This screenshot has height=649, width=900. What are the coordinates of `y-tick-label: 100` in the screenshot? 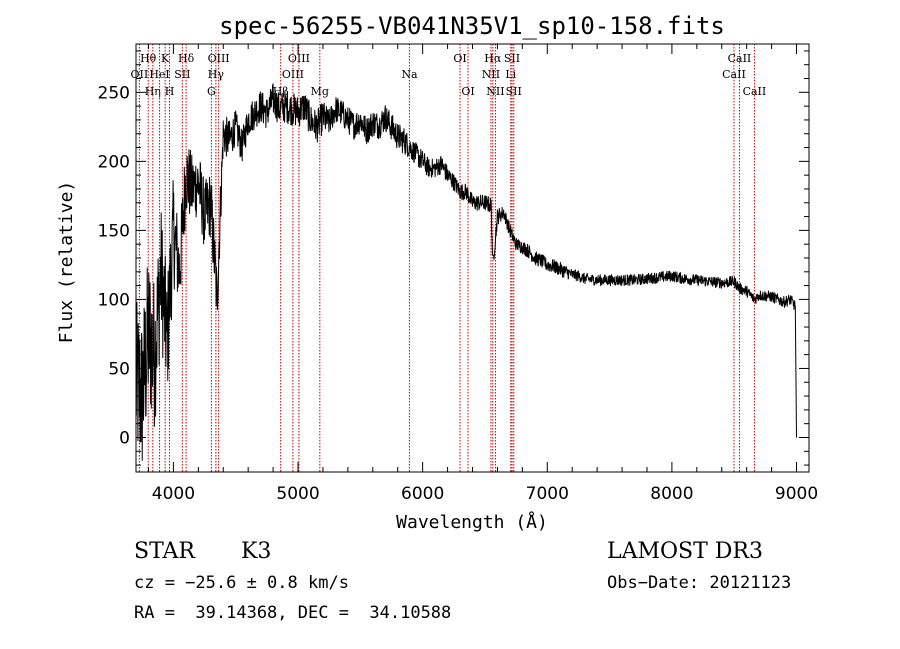 It's located at (114, 300).